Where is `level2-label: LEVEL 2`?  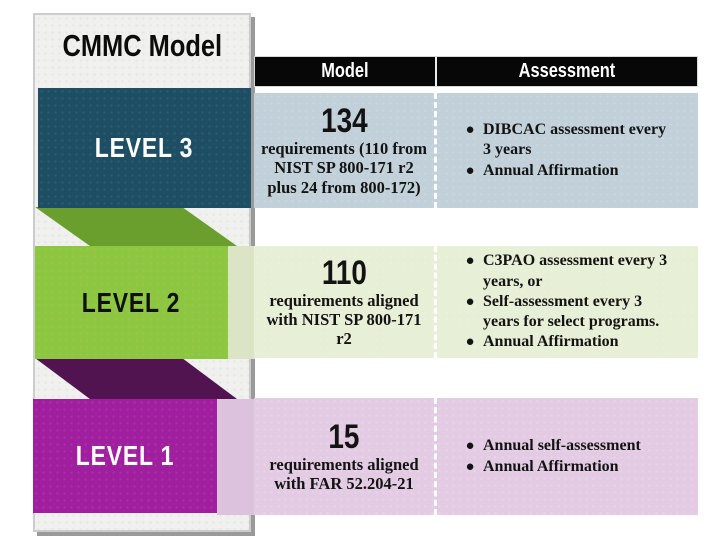 level2-label: LEVEL 2 is located at coordinates (131, 302).